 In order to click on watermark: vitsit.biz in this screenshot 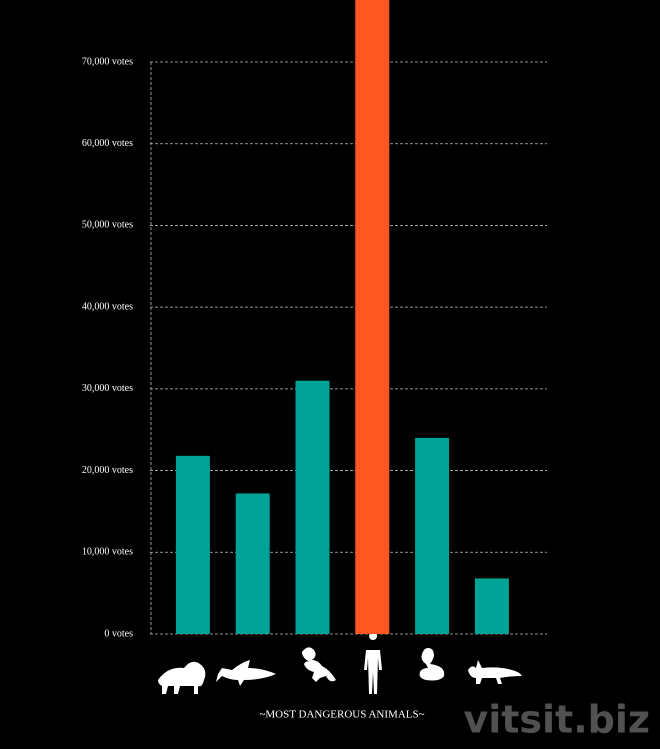, I will do `click(556, 720)`.